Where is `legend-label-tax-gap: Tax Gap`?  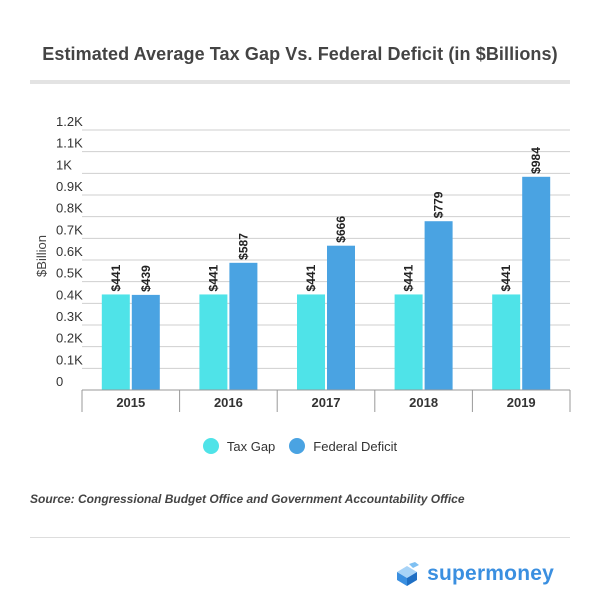 legend-label-tax-gap: Tax Gap is located at coordinates (251, 446).